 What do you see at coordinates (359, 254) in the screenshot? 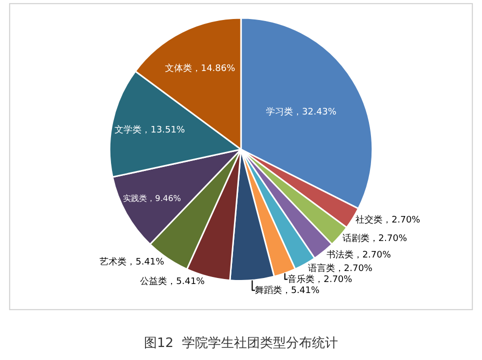
I see `slice-label: 书法类，2.70%` at bounding box center [359, 254].